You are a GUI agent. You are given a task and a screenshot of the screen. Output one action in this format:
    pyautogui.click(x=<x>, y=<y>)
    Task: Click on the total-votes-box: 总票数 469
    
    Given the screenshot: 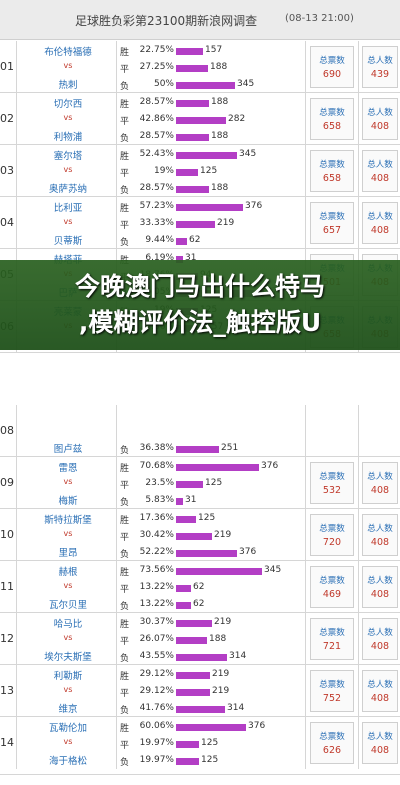 What is the action you would take?
    pyautogui.click(x=332, y=587)
    